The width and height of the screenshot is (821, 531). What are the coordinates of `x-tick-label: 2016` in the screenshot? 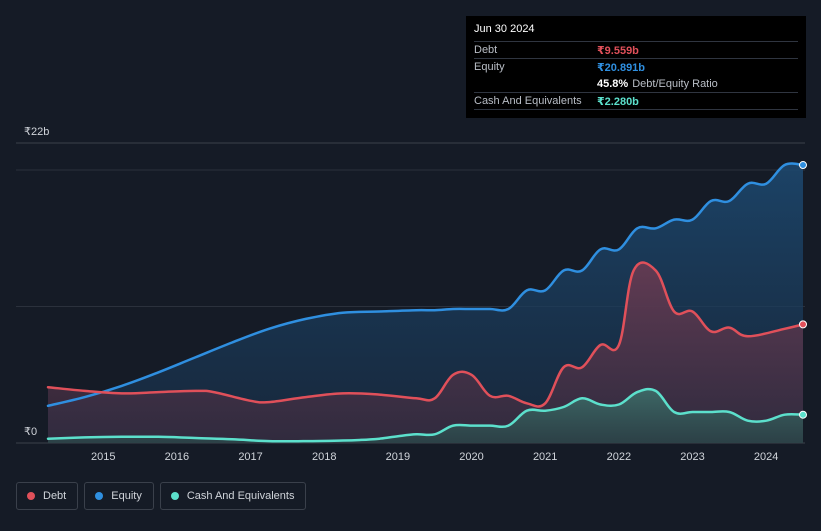 It's located at (177, 457).